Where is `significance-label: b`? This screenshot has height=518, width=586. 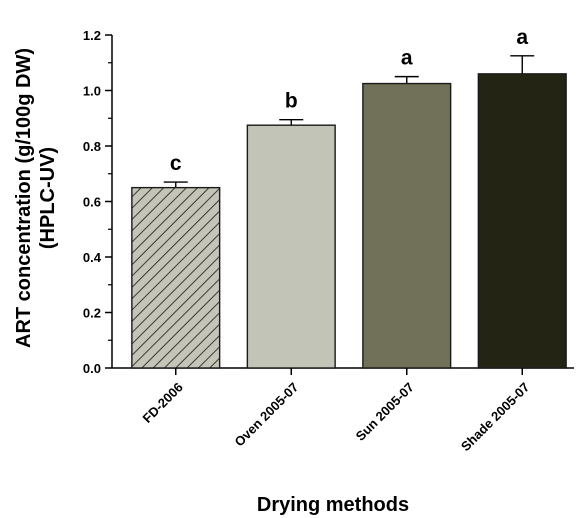 significance-label: b is located at coordinates (291, 101).